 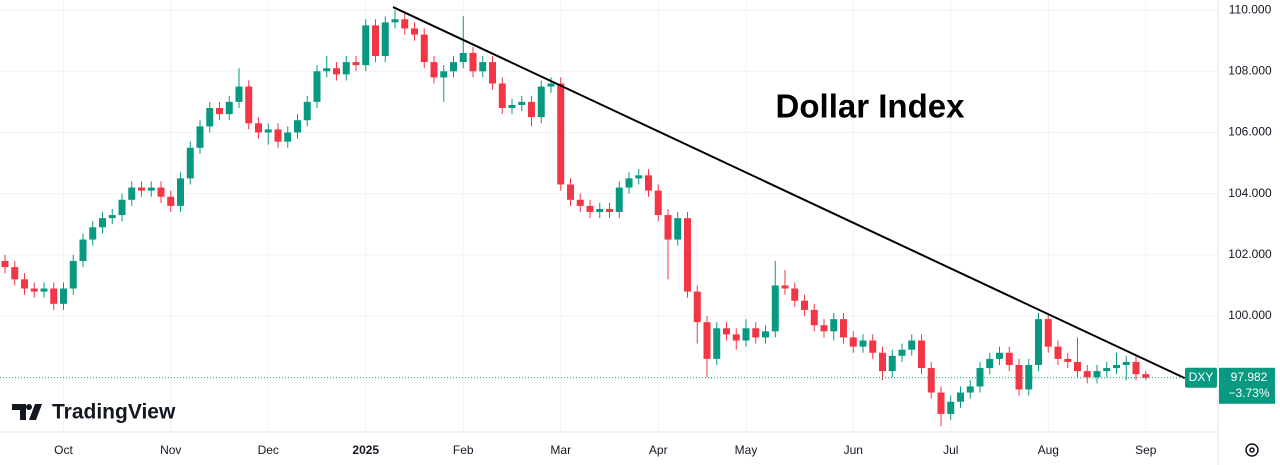 What do you see at coordinates (871, 106) in the screenshot?
I see `chart-title: Dollar Index` at bounding box center [871, 106].